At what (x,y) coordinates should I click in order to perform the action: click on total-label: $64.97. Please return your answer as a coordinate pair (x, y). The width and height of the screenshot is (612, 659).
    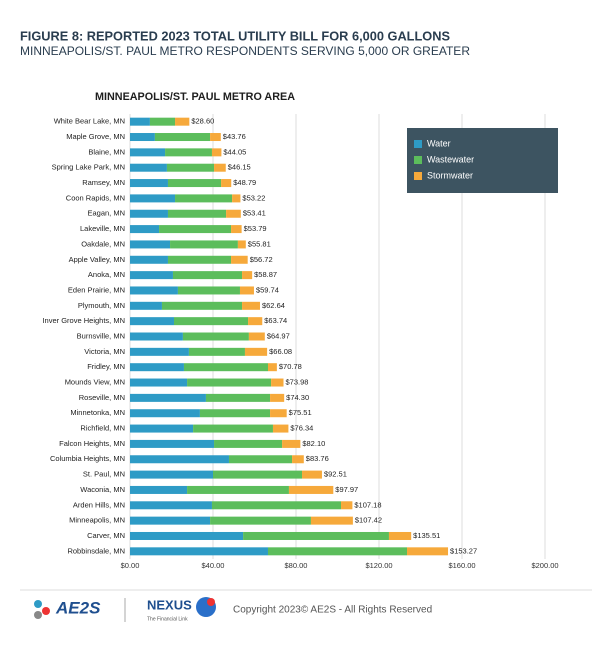
    Looking at the image, I should click on (278, 335).